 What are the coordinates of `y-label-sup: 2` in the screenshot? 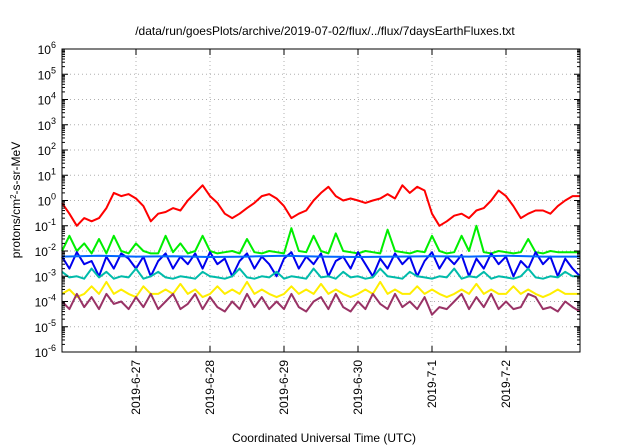 It's located at (13, 196).